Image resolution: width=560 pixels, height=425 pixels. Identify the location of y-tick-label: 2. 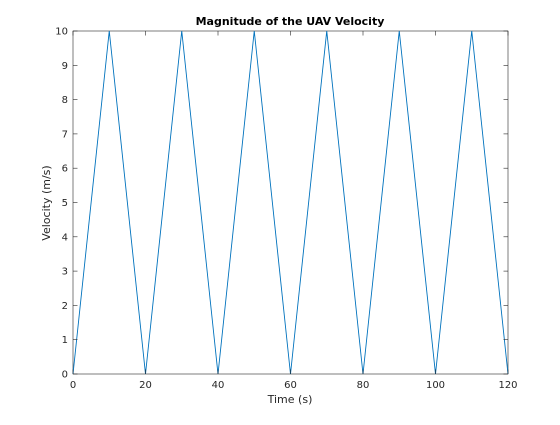
(65, 306).